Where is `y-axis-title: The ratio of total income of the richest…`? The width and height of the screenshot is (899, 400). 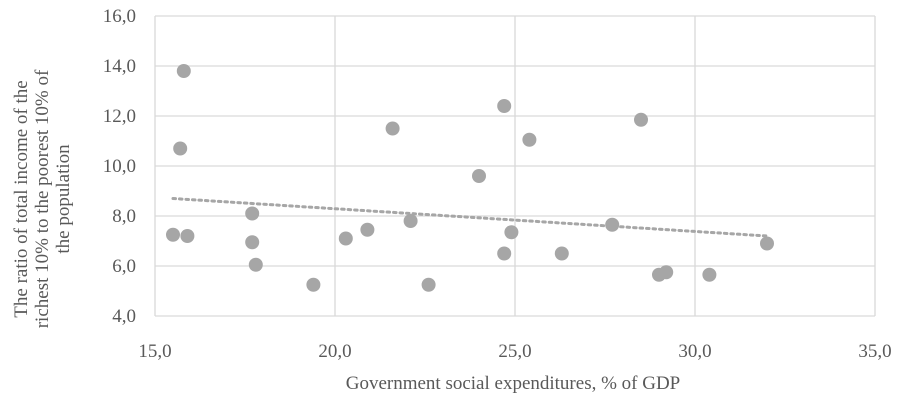
y-axis-title: The ratio of total income of the richest… is located at coordinates (42, 198).